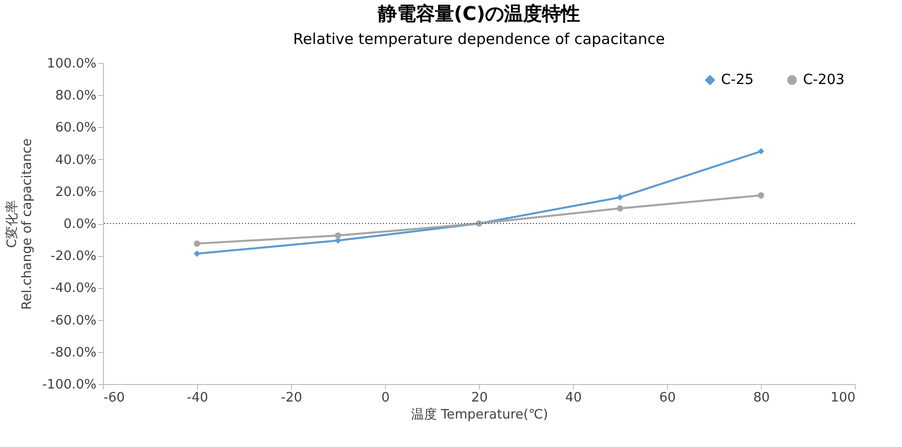  What do you see at coordinates (75, 96) in the screenshot?
I see `y-tick-label: 80.0%` at bounding box center [75, 96].